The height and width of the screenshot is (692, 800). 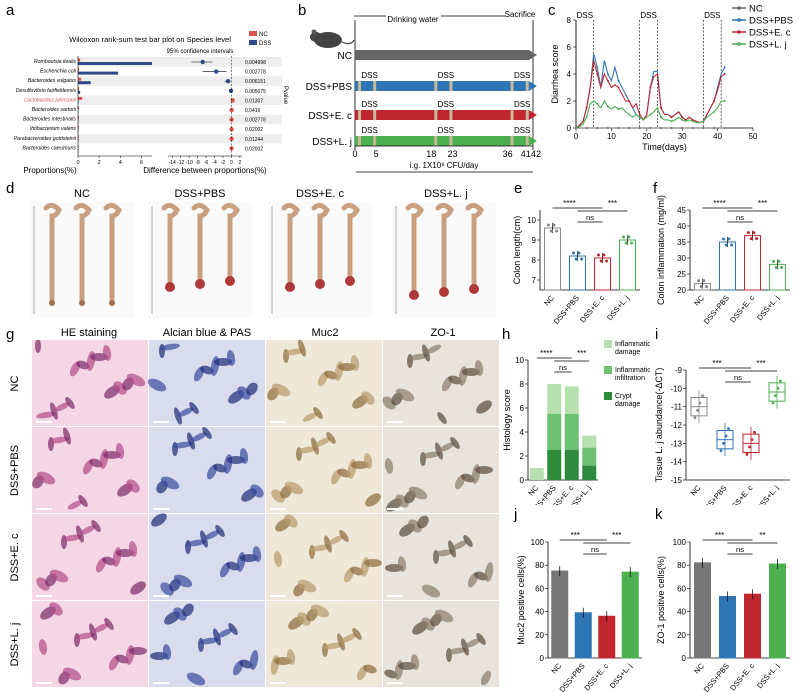 I want to click on species-label: Parabacteroides goldsteinii, so click(x=45, y=139).